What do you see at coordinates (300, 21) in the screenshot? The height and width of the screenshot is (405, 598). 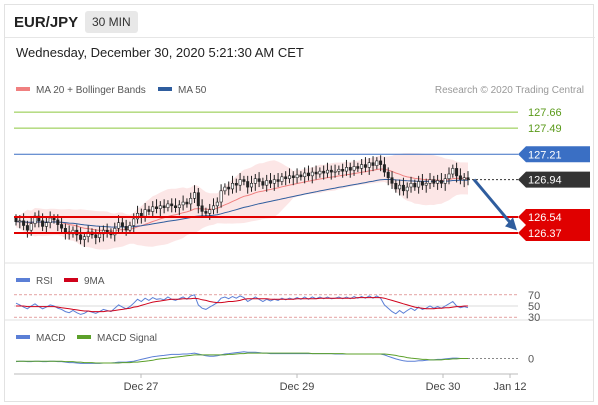 I see `chart-header: EUR/JPY 30 MIN` at bounding box center [300, 21].